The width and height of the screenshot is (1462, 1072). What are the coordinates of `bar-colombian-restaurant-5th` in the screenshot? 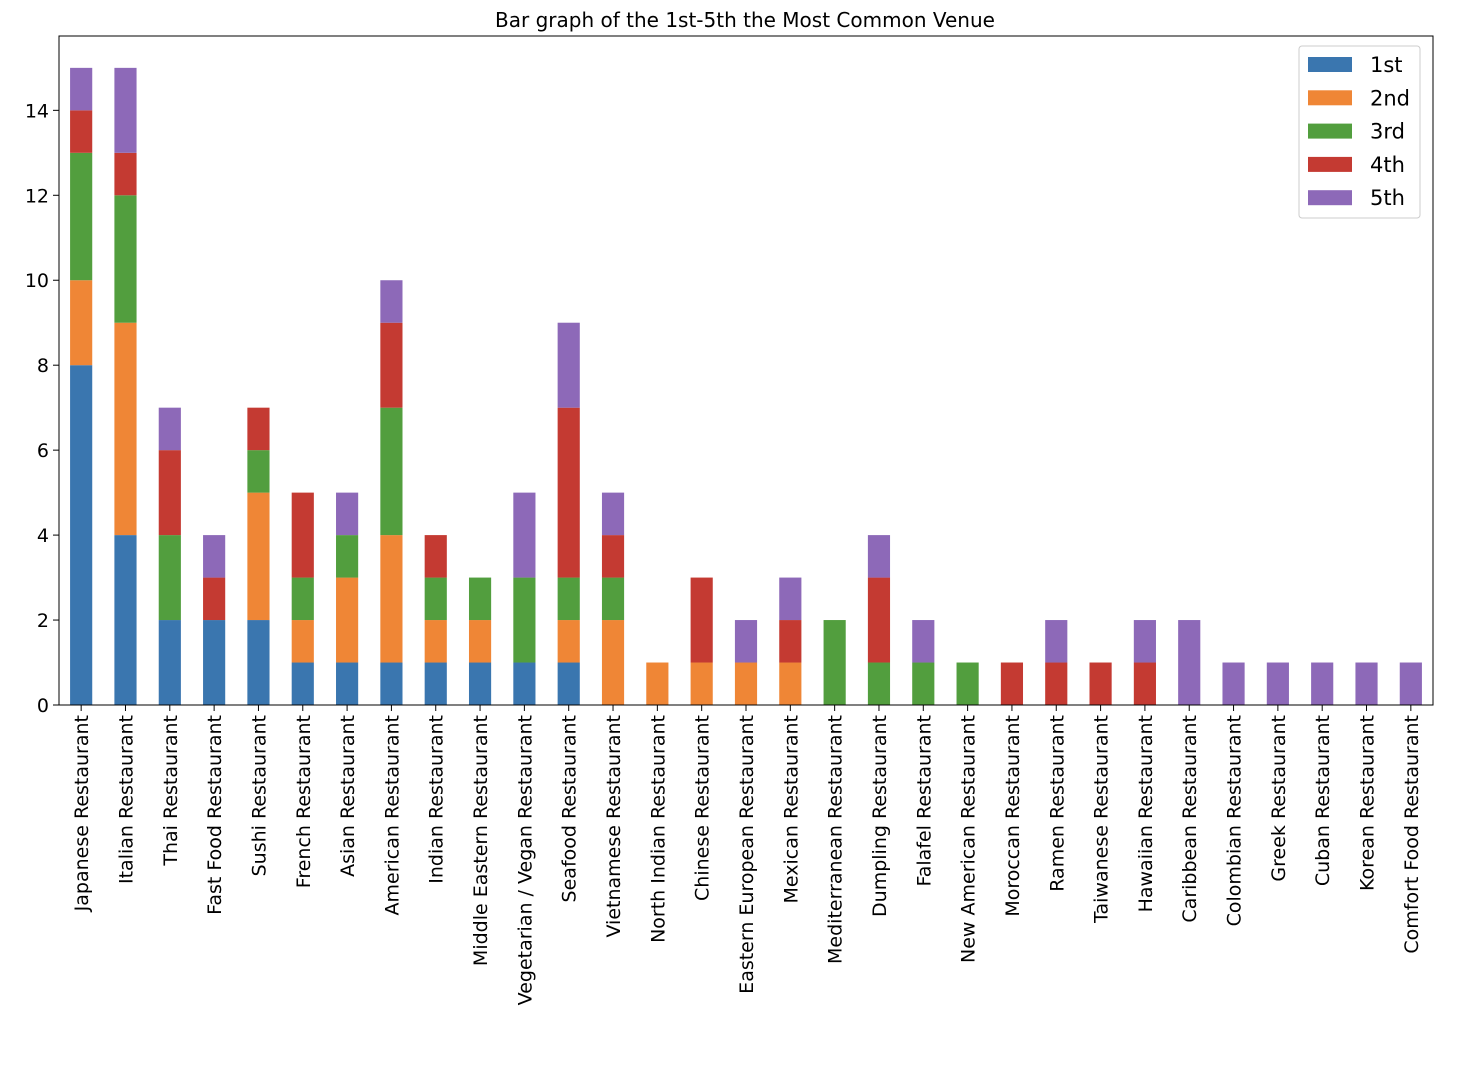 It's located at (1233, 683).